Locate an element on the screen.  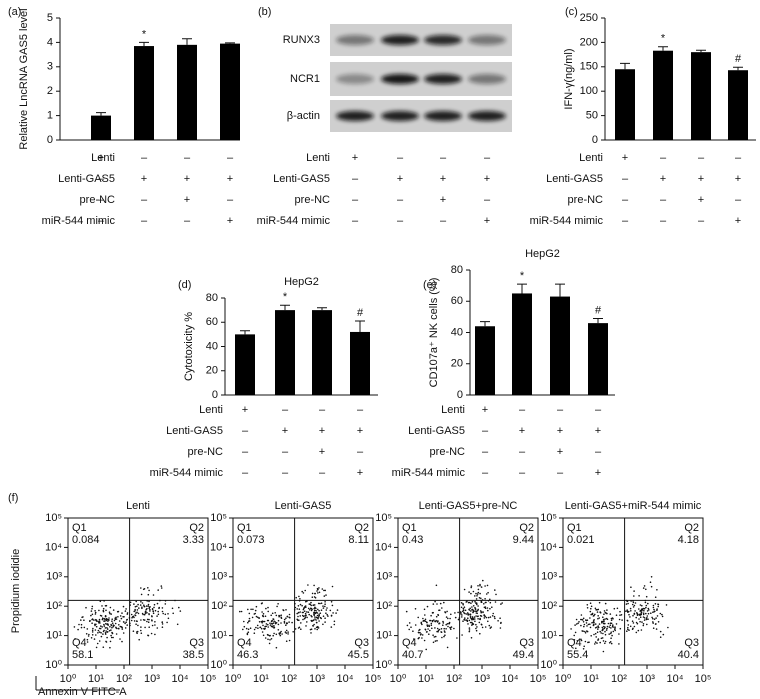
y-tick-label: 1 is located at coordinates (50, 116).